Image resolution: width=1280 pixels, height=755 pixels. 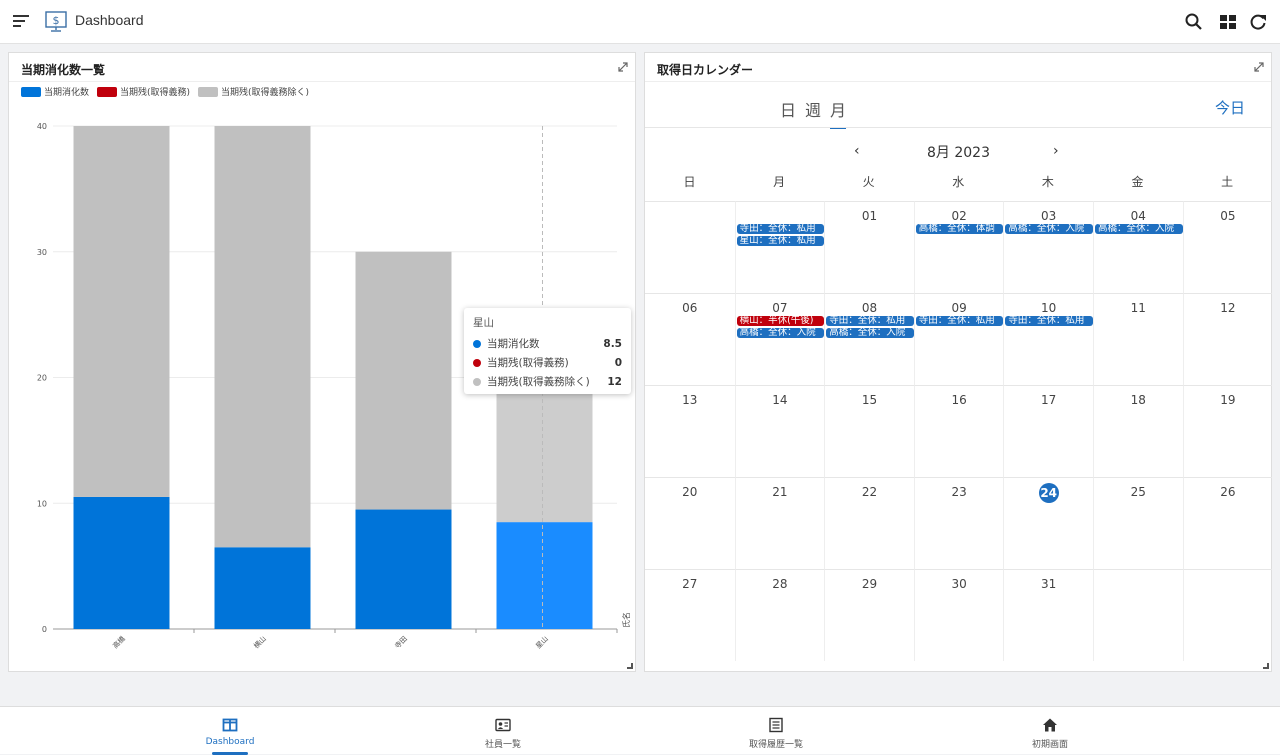 What do you see at coordinates (869, 615) in the screenshot?
I see `calendar-day-cell: 29` at bounding box center [869, 615].